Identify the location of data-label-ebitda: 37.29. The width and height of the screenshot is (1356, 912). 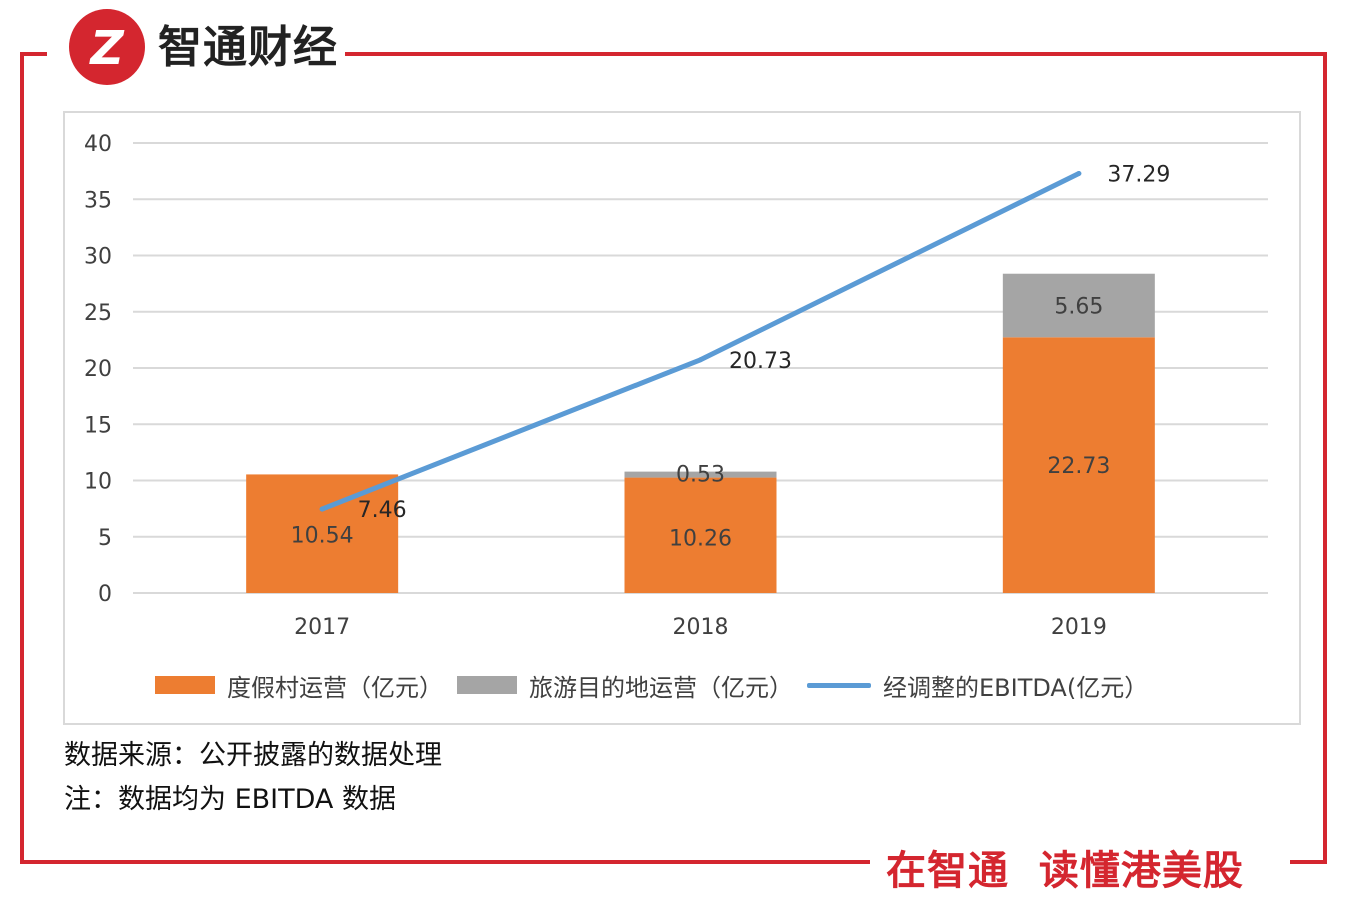
(1138, 174).